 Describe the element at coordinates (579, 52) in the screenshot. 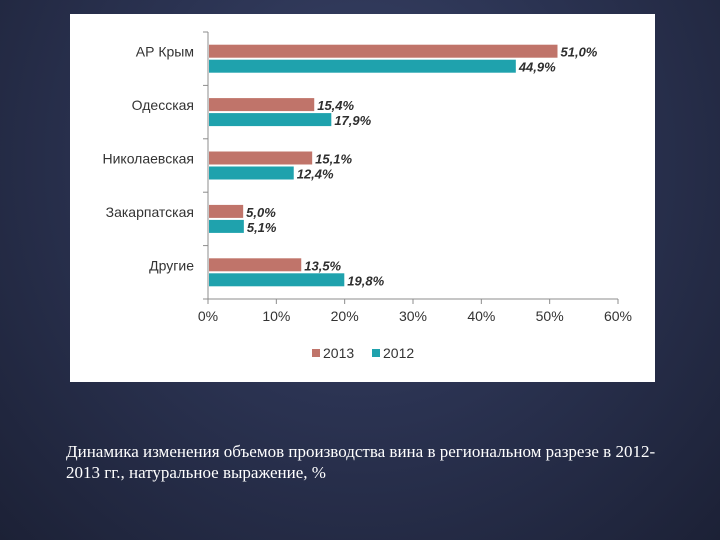

I see `data-label: 51,0%` at that location.